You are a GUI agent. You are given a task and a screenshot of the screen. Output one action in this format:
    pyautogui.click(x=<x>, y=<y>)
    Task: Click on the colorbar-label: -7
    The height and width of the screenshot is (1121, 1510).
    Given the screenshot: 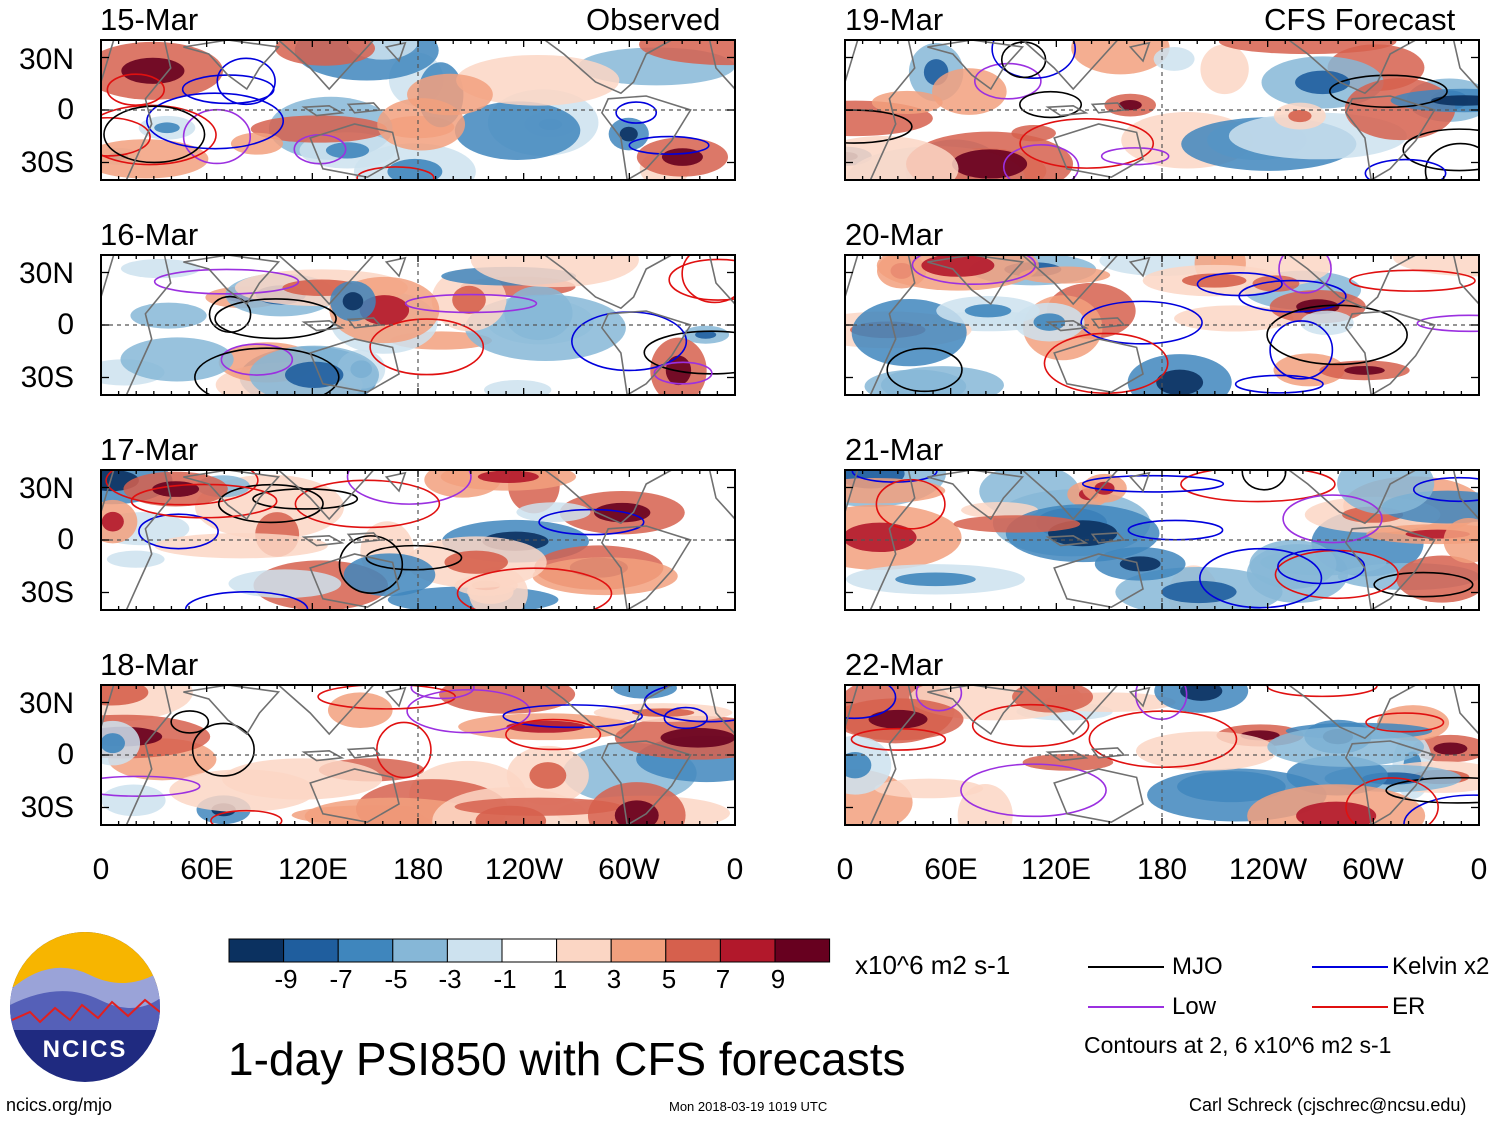 What is the action you would take?
    pyautogui.click(x=341, y=979)
    